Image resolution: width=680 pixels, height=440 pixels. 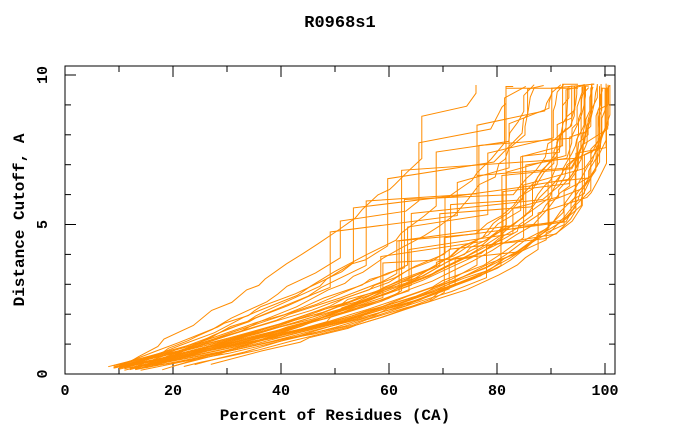 I want to click on y-tick-label: 5, so click(x=43, y=224).